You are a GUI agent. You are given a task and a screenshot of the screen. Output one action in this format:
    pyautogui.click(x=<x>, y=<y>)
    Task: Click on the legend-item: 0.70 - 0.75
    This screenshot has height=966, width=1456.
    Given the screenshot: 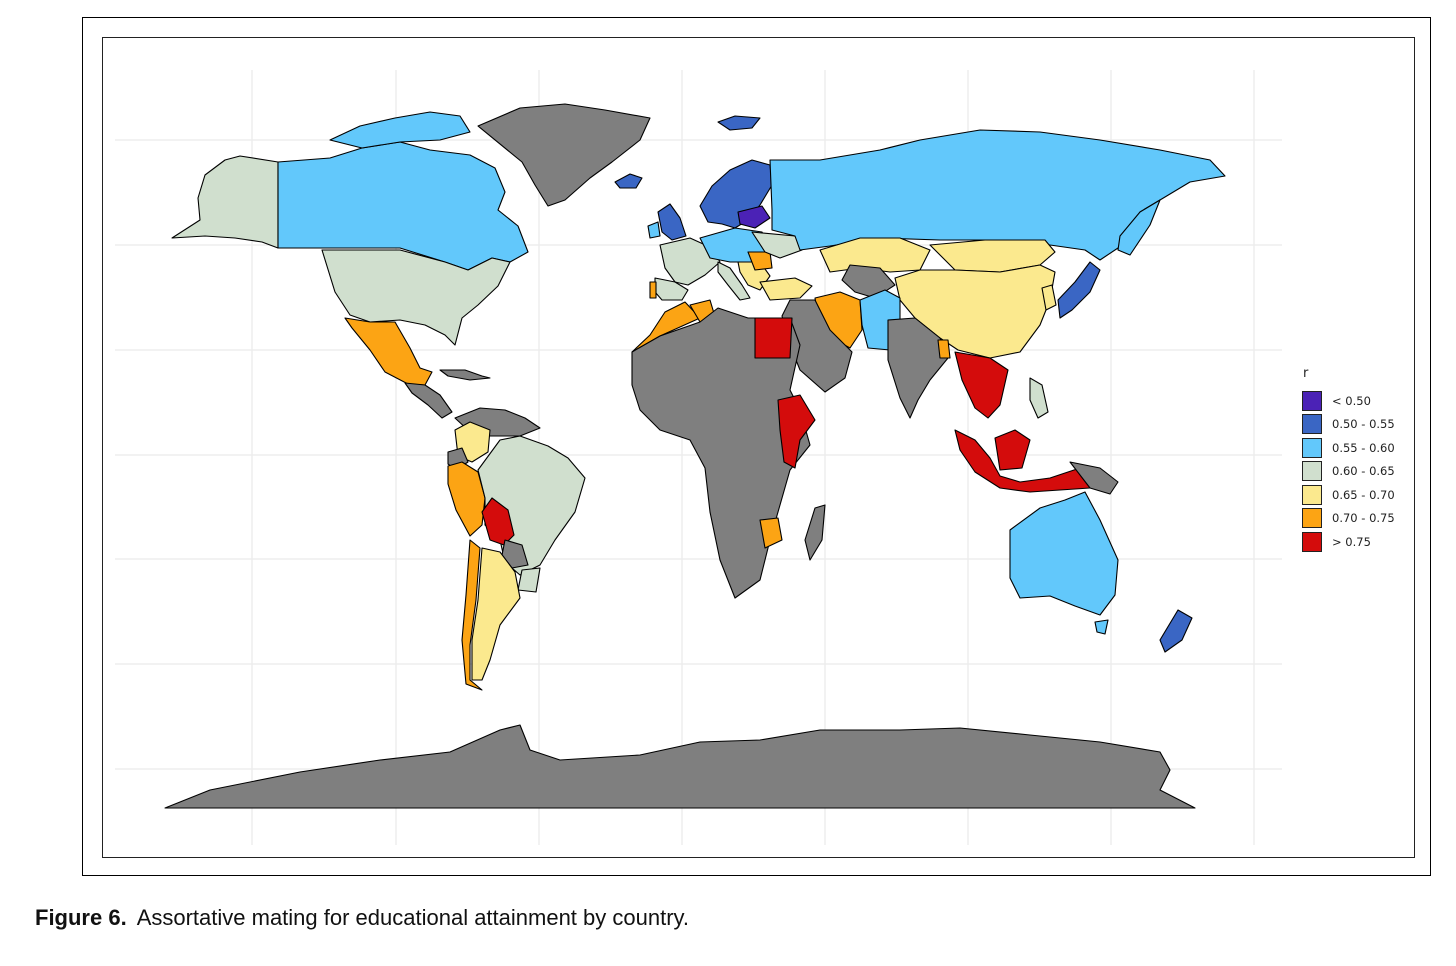 What is the action you would take?
    pyautogui.click(x=1348, y=519)
    